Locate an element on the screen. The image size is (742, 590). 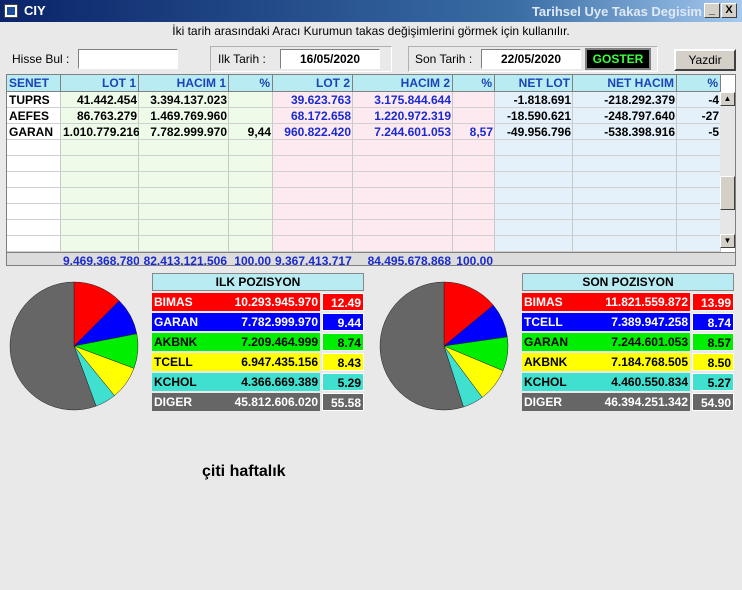
ilk-tarih-label: Ilk Tarih : is located at coordinates (242, 59).